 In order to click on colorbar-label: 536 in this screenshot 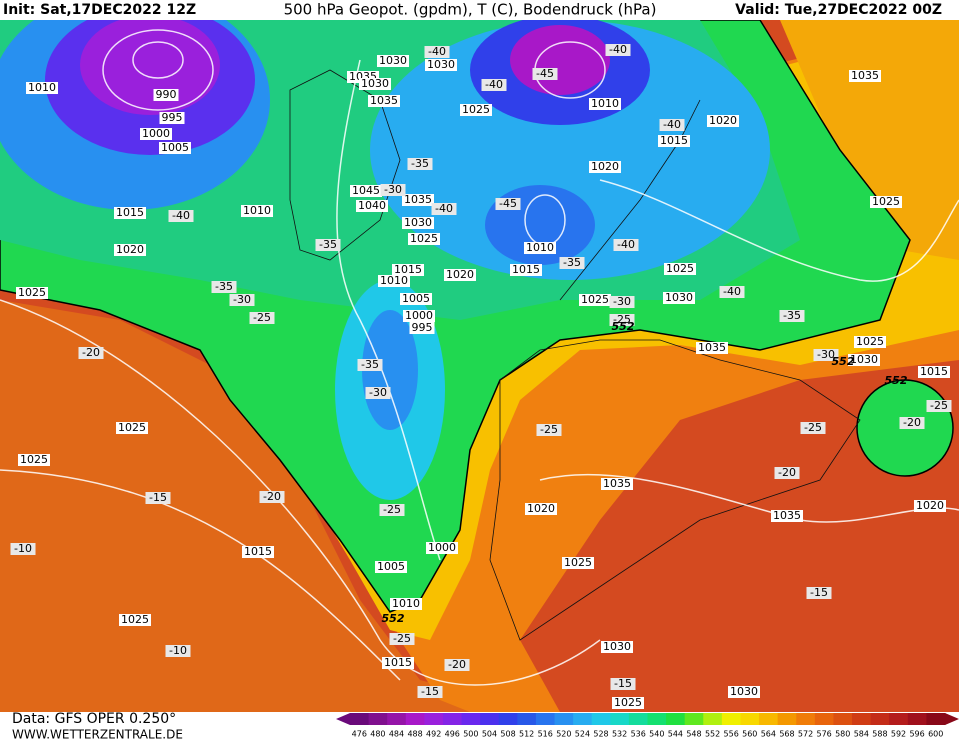, I will do `click(638, 734)`.